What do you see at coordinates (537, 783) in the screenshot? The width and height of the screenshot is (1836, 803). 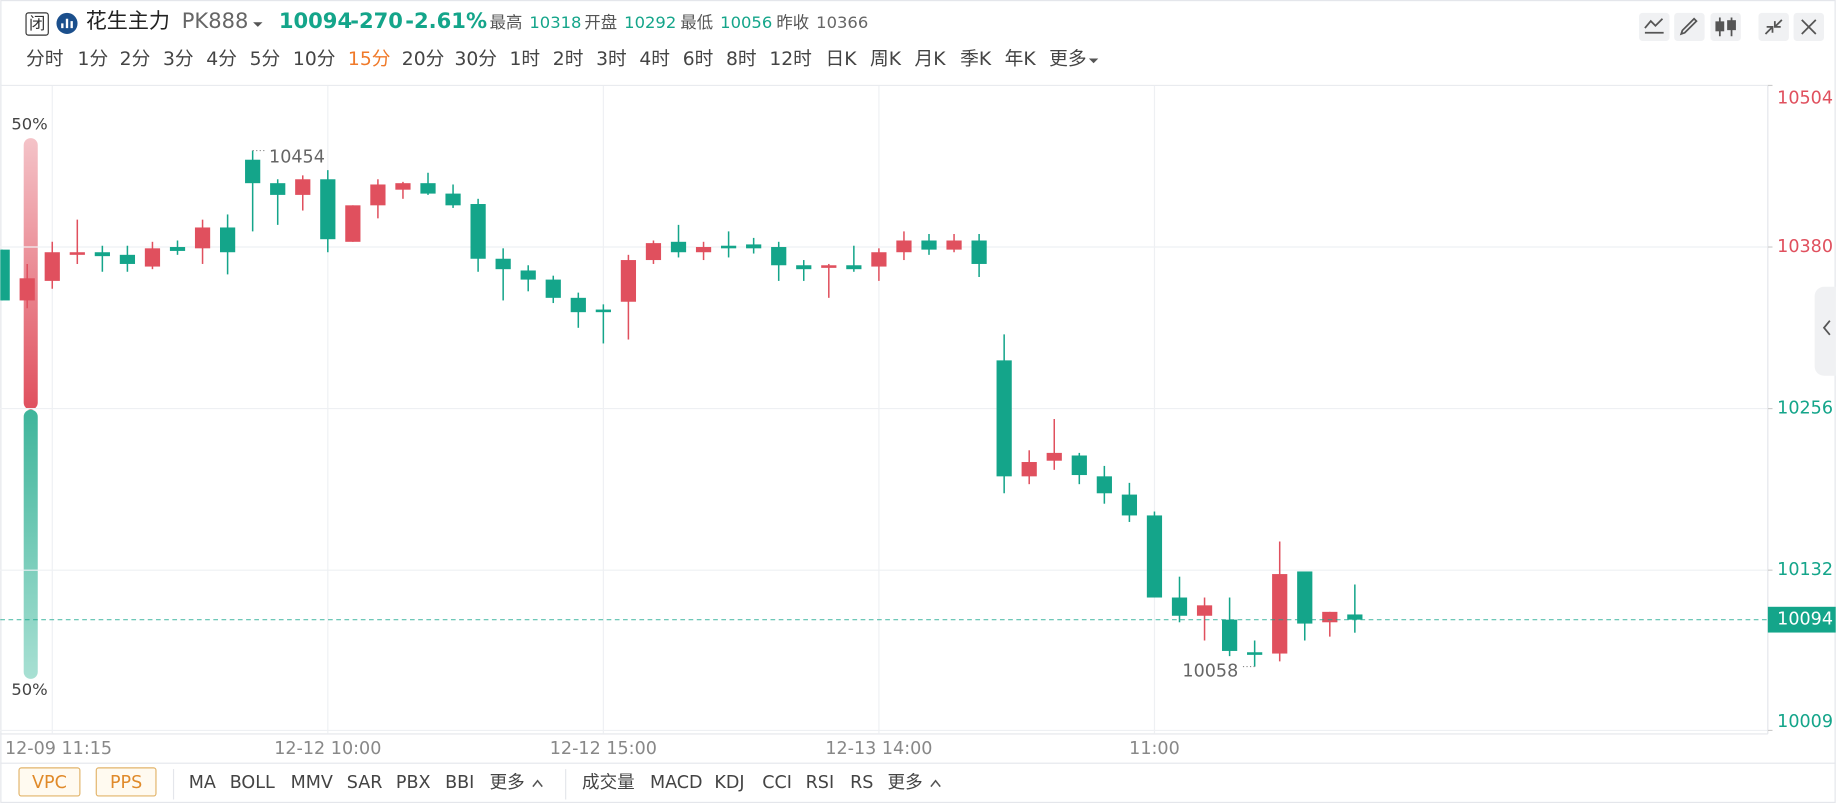 I see `more-caret` at bounding box center [537, 783].